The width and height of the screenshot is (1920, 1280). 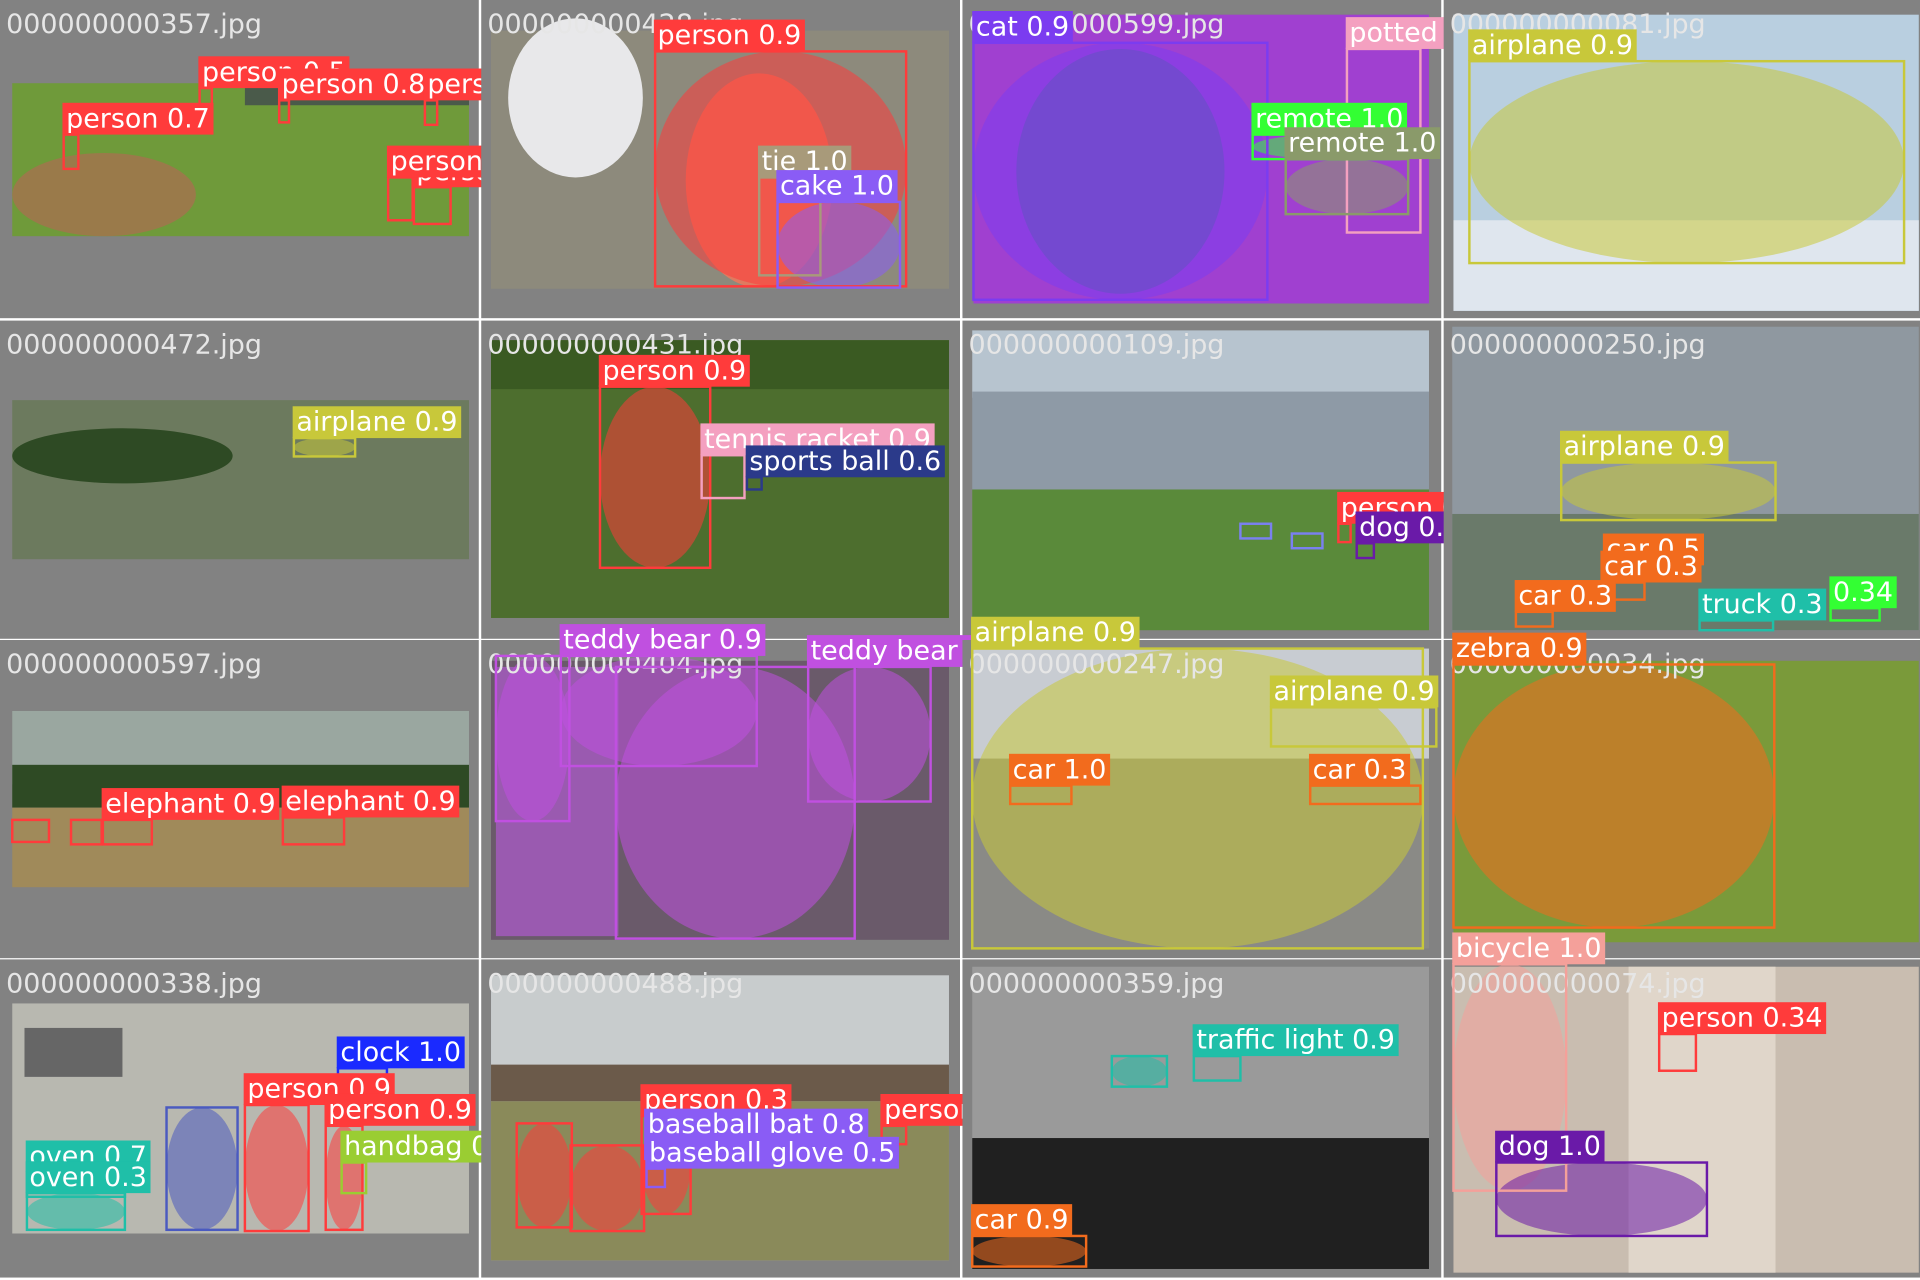 I want to click on filename: 000000000250.jpg, so click(x=1578, y=345).